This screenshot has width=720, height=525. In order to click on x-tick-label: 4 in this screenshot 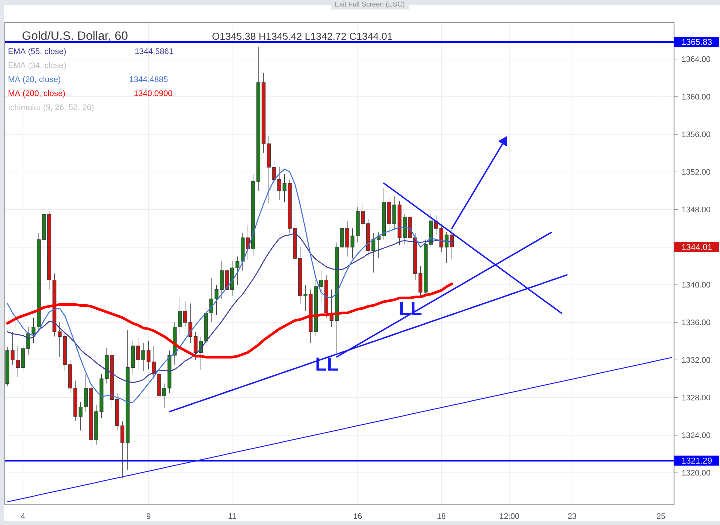, I will do `click(23, 517)`.